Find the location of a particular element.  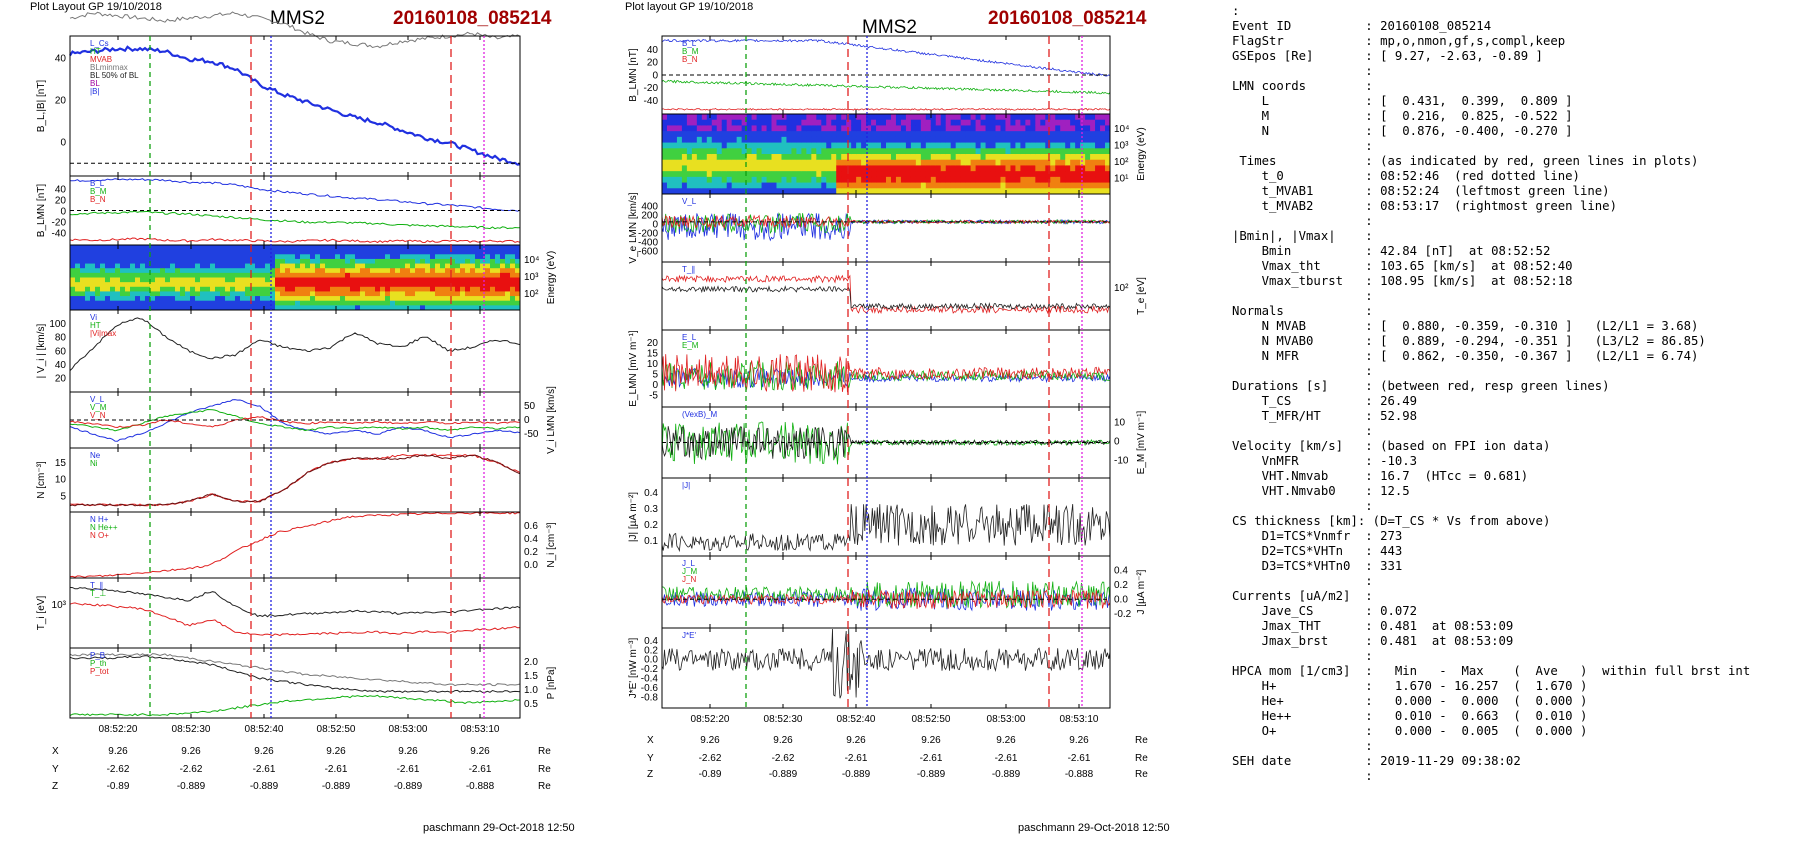

summary-line: : is located at coordinates (1302, 506).